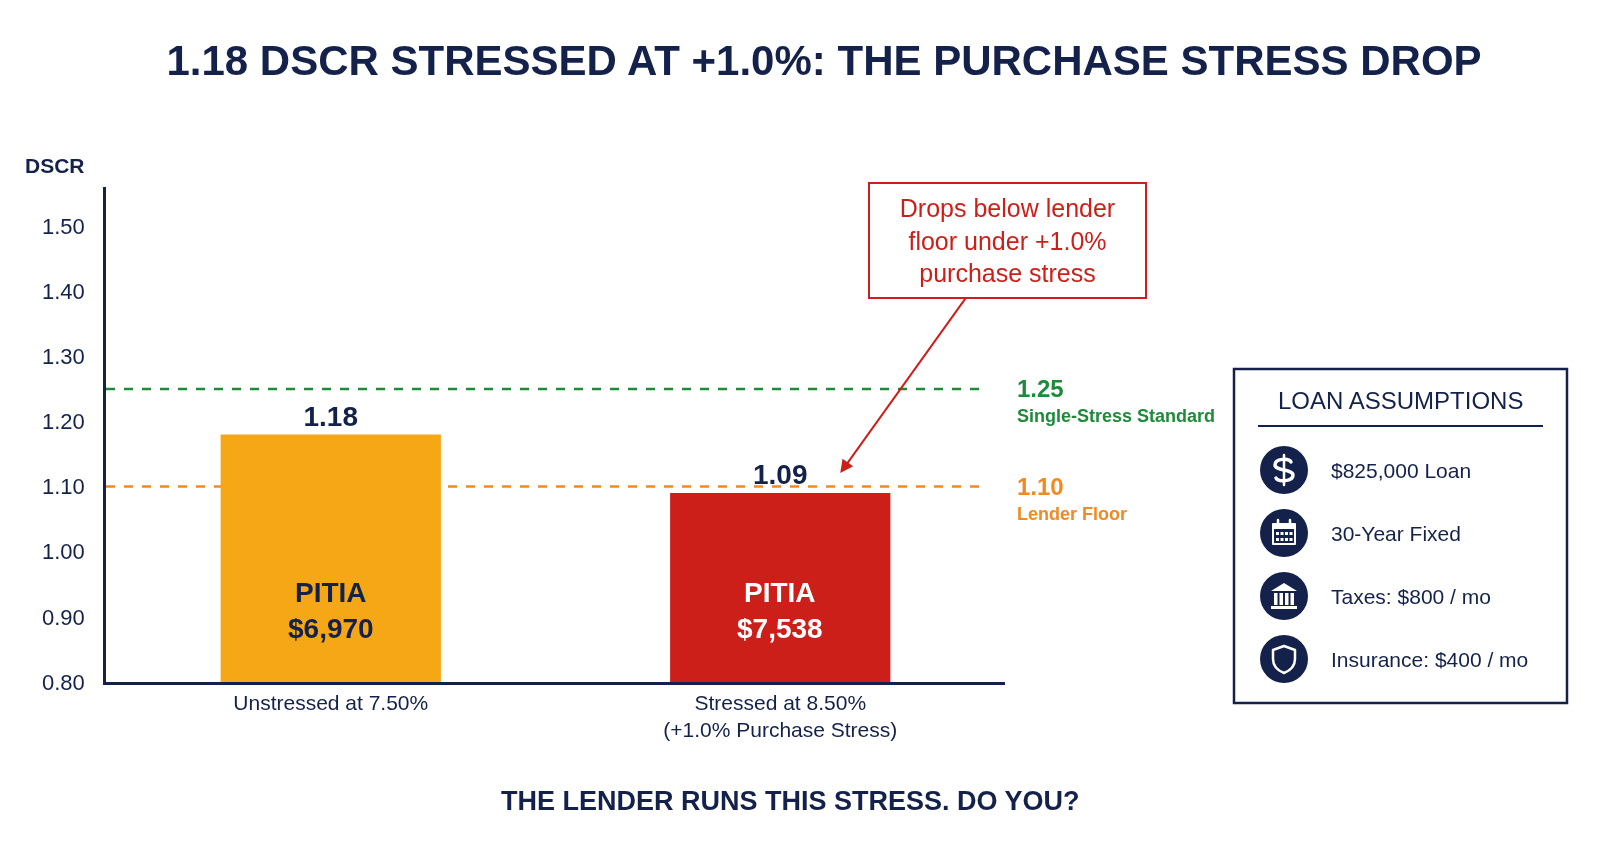  I want to click on y-tick-label: 0.80, so click(63, 682).